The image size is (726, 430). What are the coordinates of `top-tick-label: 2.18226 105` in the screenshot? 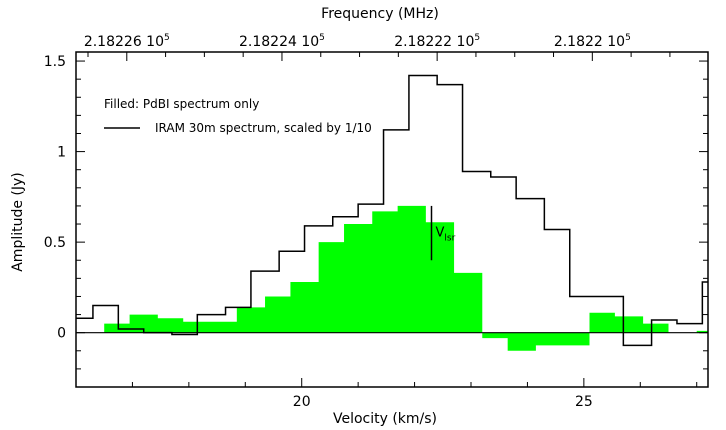 It's located at (127, 41).